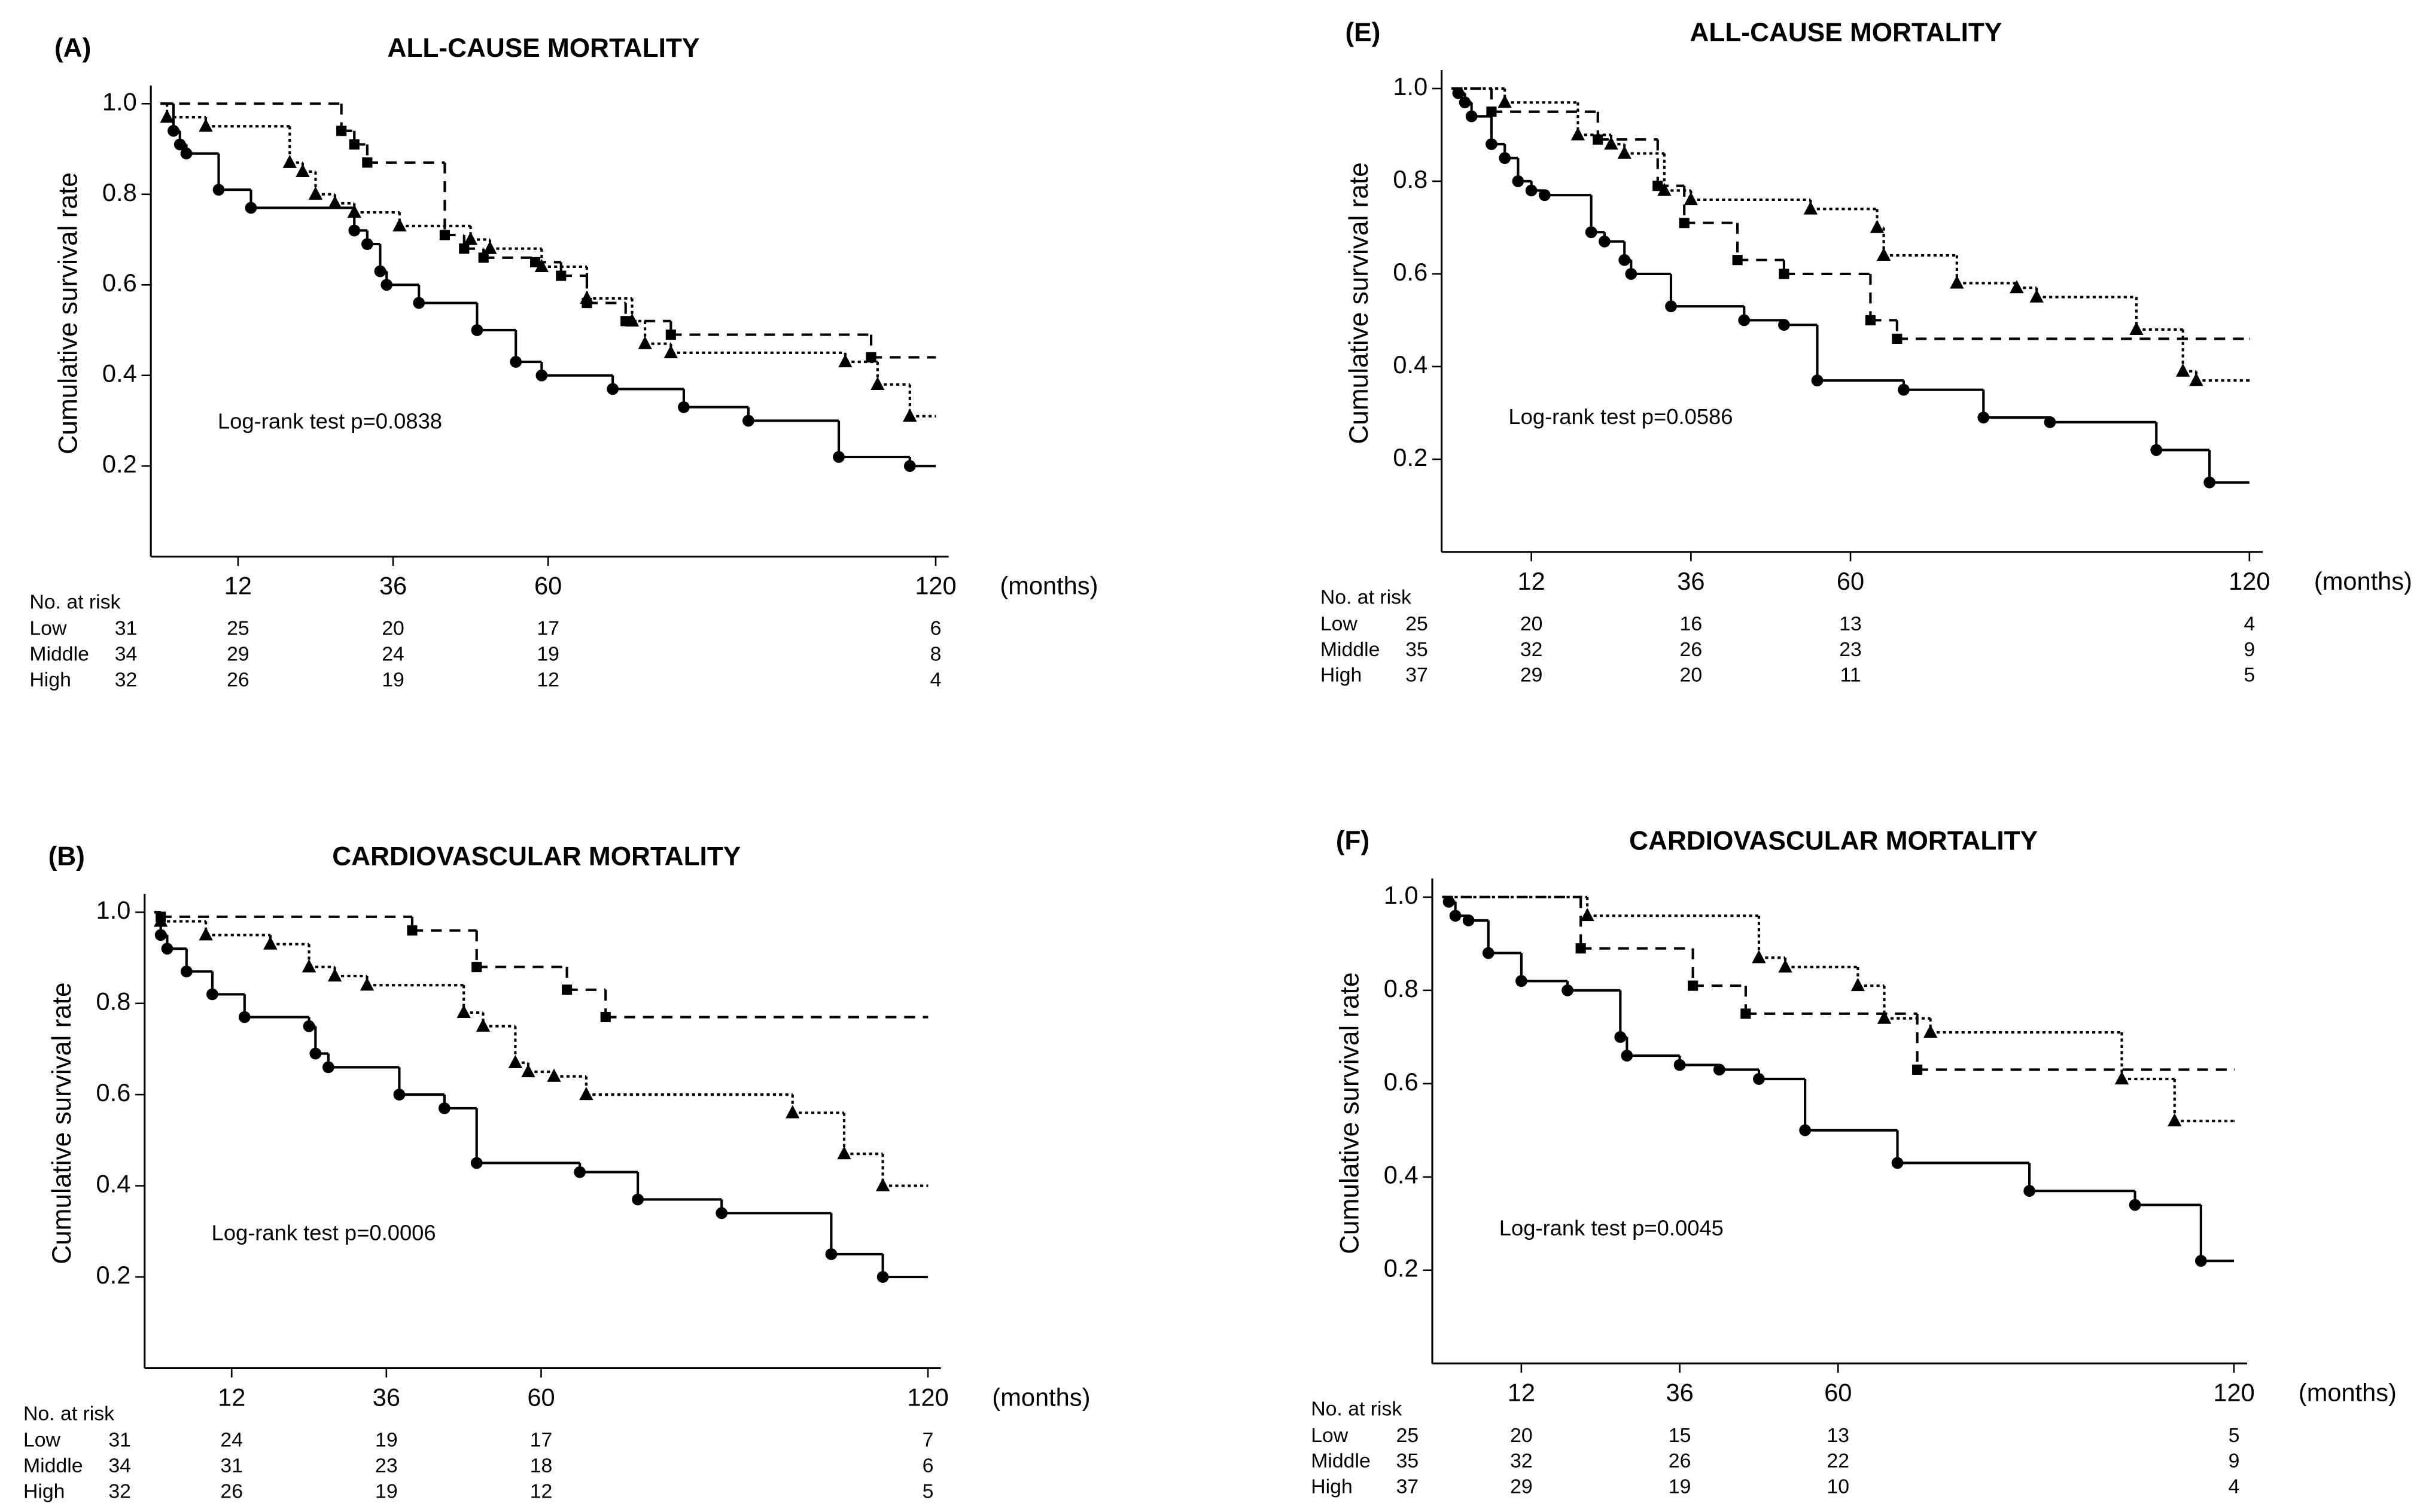 The image size is (2426, 1512). What do you see at coordinates (936, 628) in the screenshot?
I see `risk-count: 6` at bounding box center [936, 628].